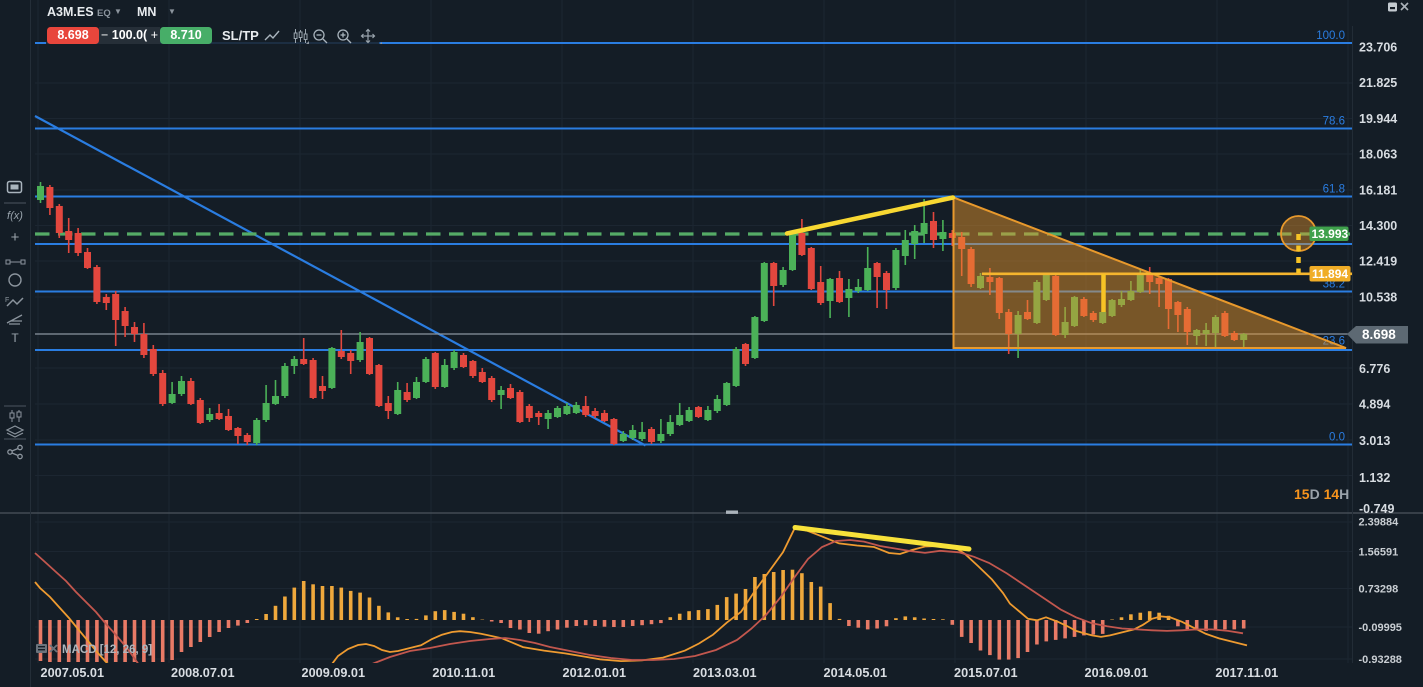  Describe the element at coordinates (334, 673) in the screenshot. I see `svg-text: 2009.09.01` at that location.